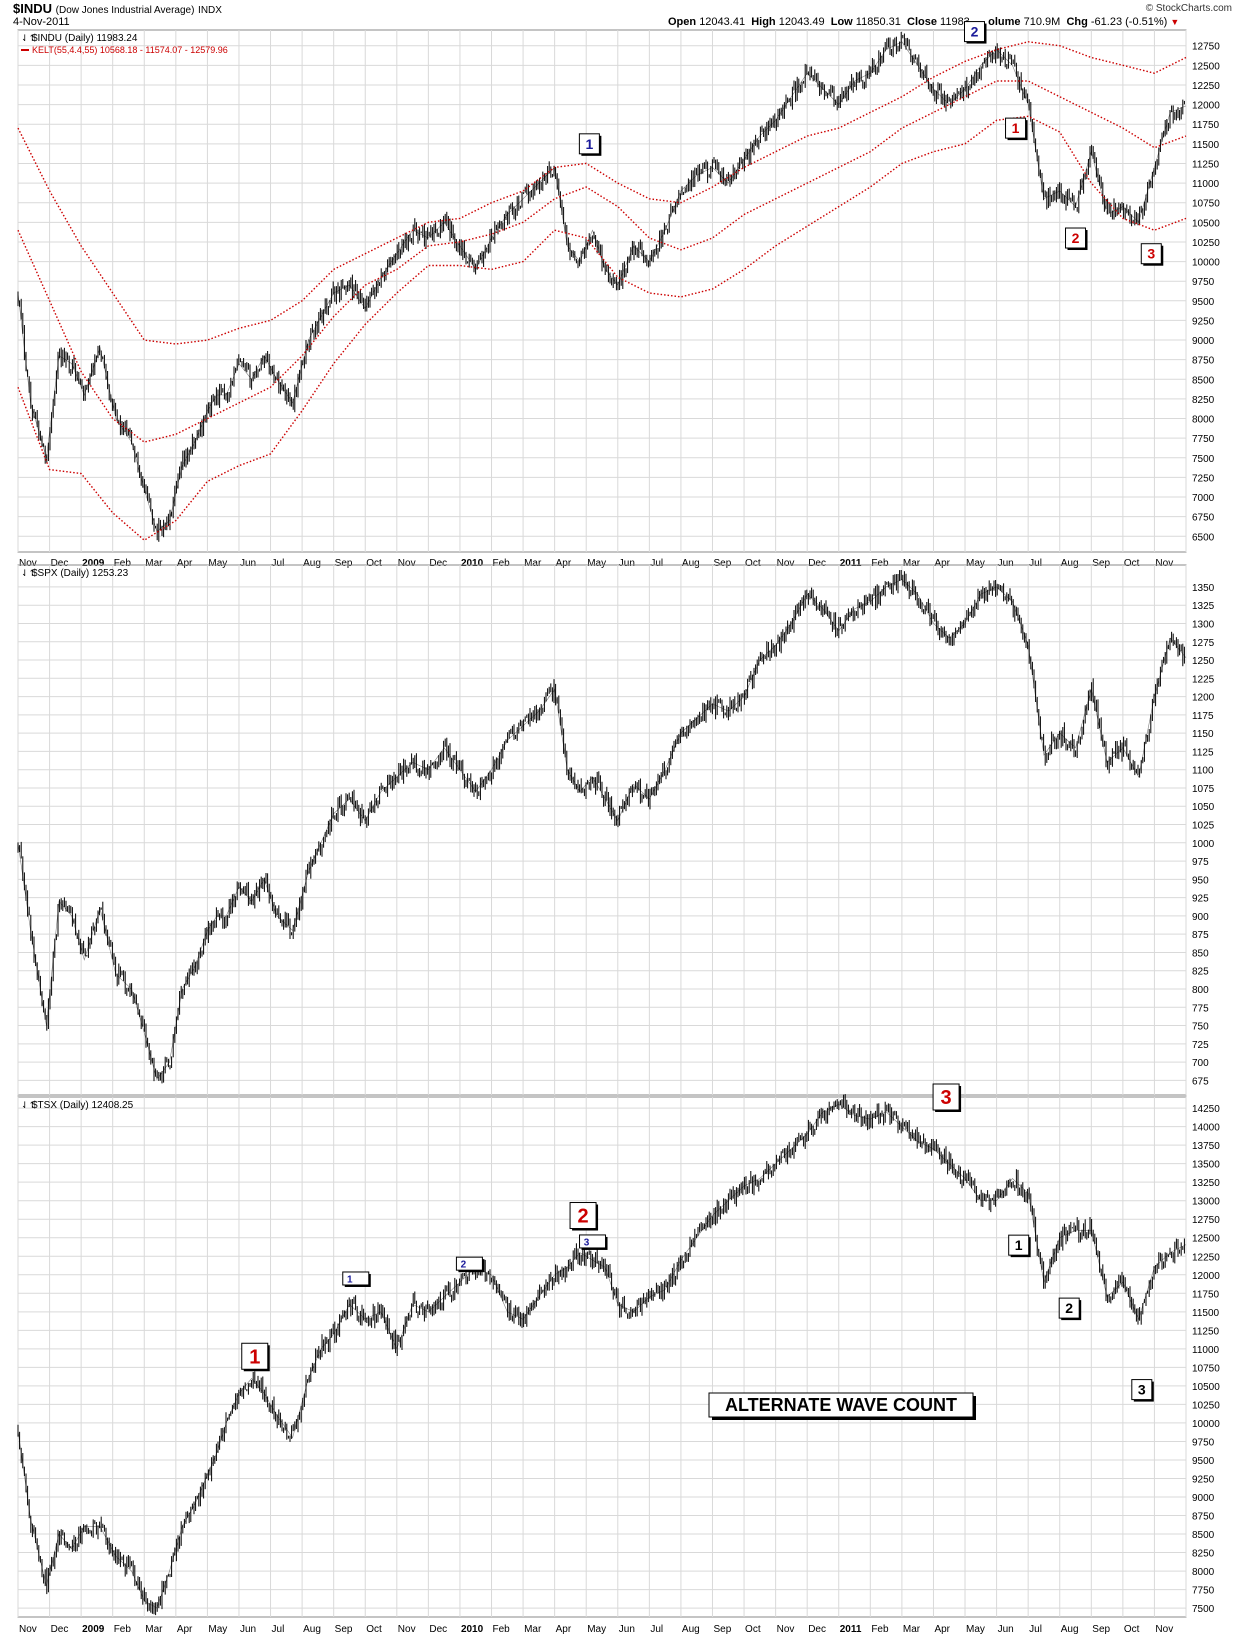 The width and height of the screenshot is (1240, 1638). What do you see at coordinates (1206, 1239) in the screenshot?
I see `y-tick-label: 12500` at bounding box center [1206, 1239].